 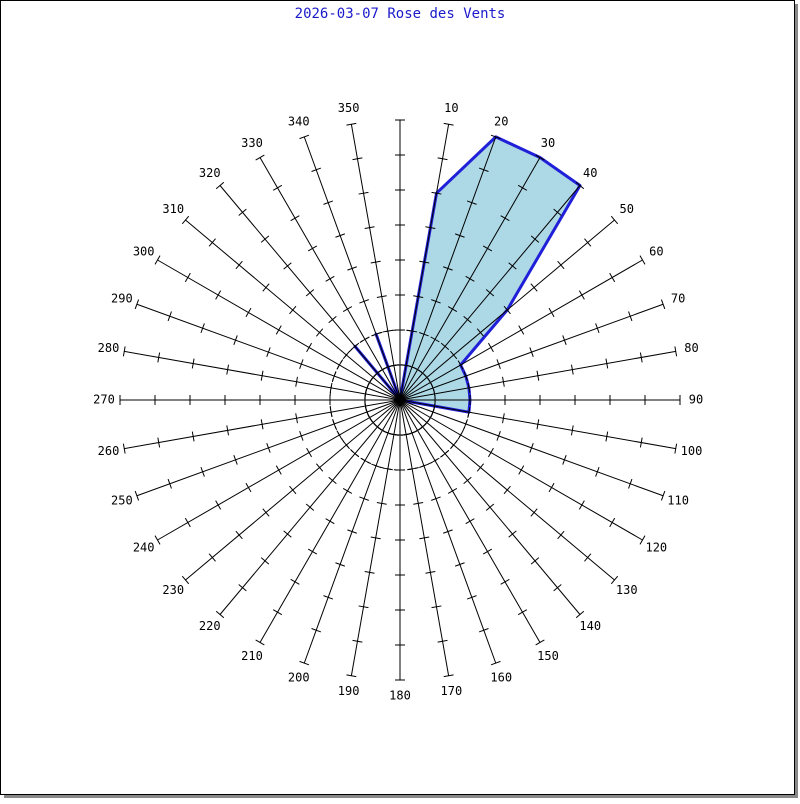 I want to click on direction-label: 340, so click(x=299, y=121).